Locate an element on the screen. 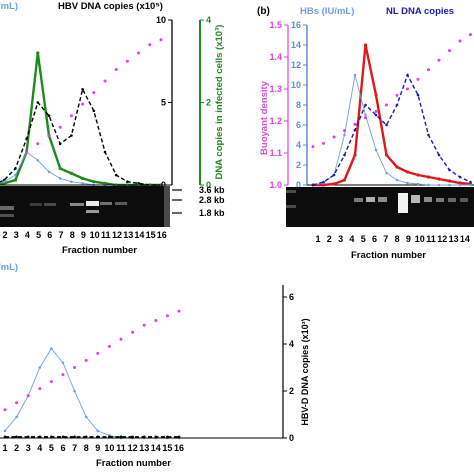  panel-b-density-tick-label: 1.3 is located at coordinates (275, 89).